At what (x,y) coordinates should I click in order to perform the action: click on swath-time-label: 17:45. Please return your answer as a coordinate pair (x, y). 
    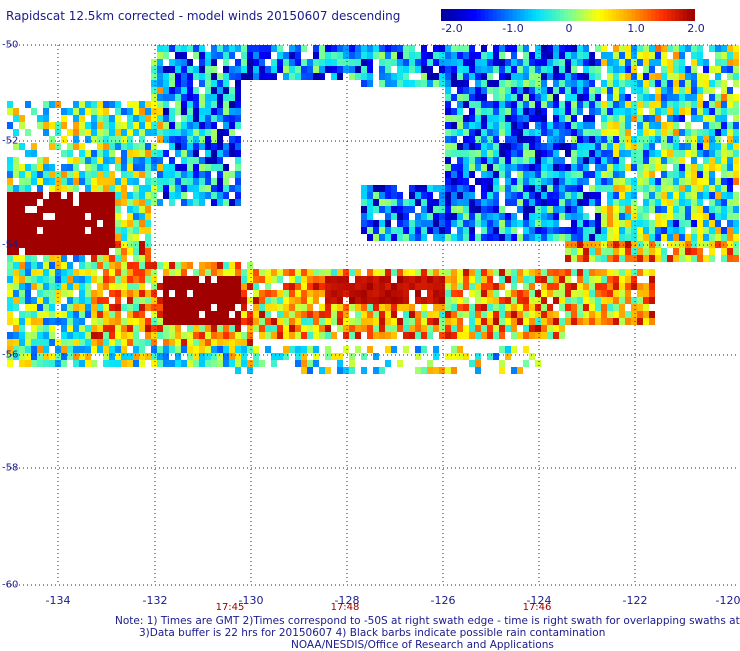
    Looking at the image, I should click on (230, 607).